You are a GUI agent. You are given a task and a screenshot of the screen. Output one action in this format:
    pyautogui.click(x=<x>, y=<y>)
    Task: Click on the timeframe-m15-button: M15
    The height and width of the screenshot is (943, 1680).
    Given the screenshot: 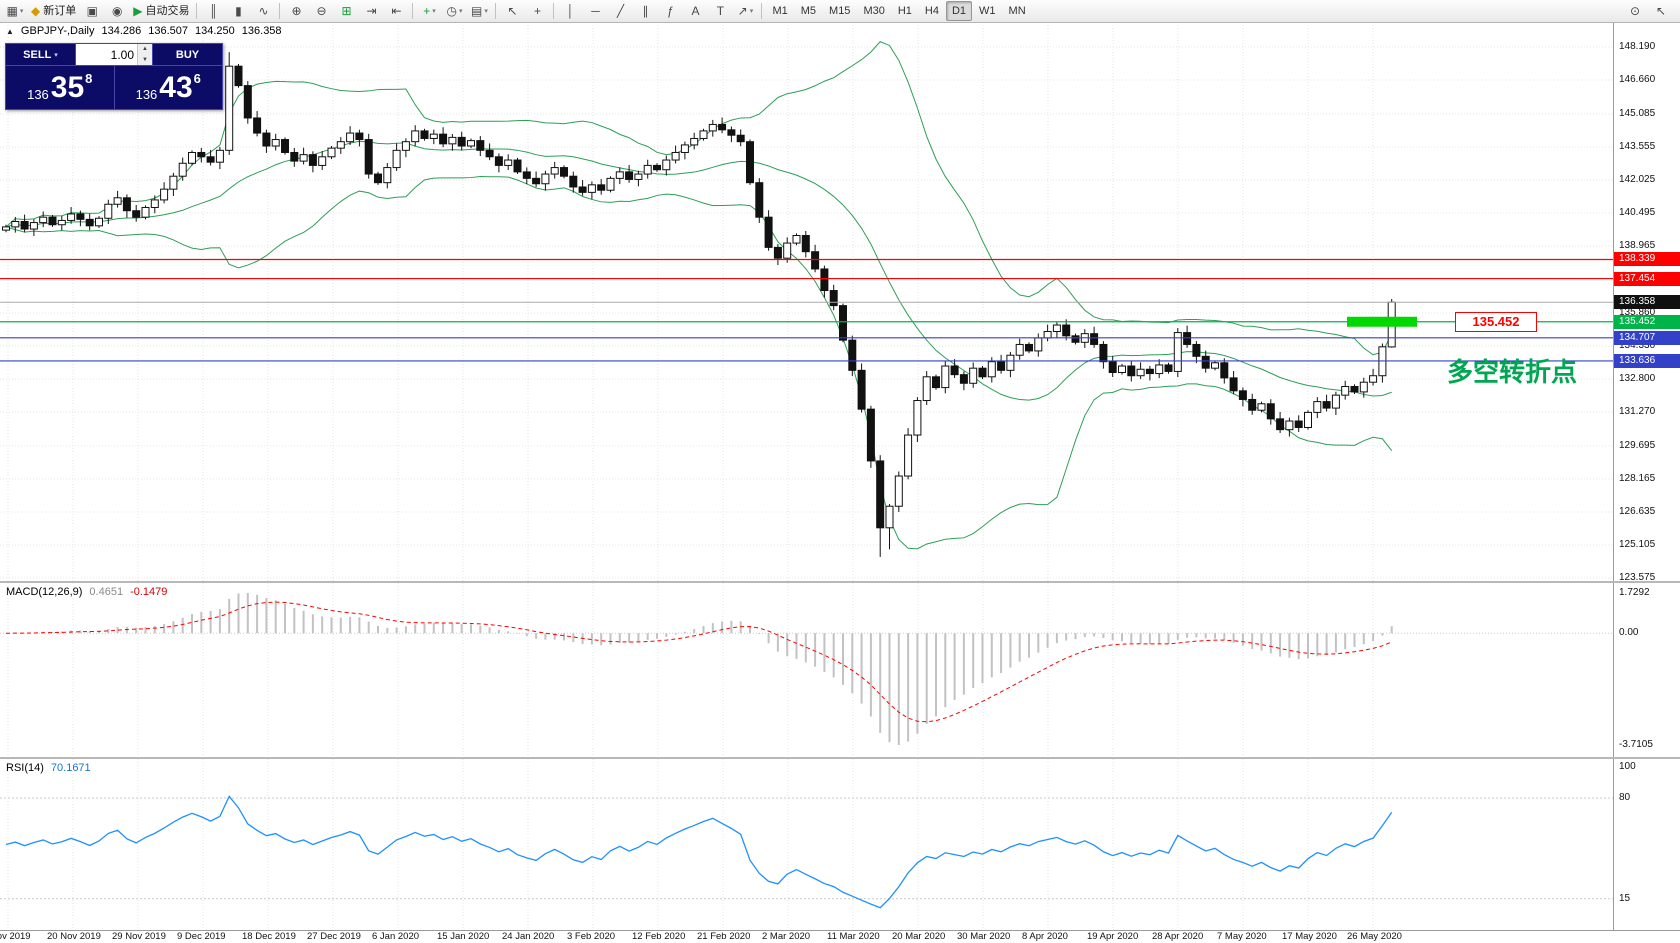 What is the action you would take?
    pyautogui.click(x=840, y=11)
    